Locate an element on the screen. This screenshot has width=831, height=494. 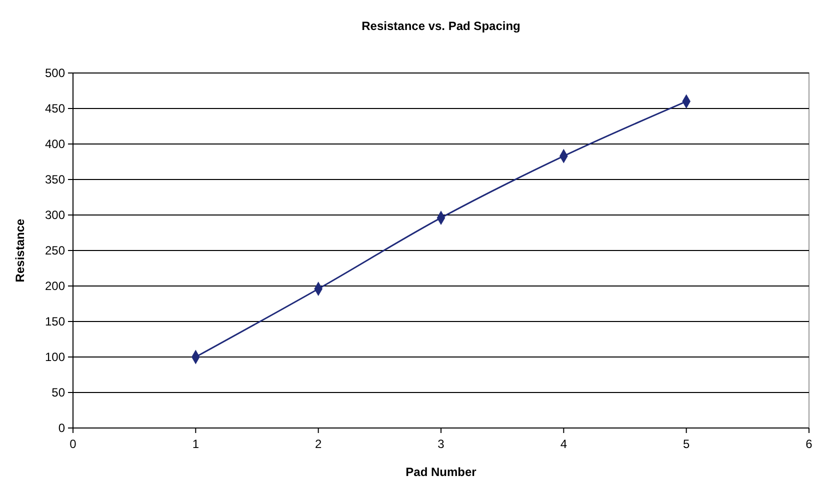
y-axis-title: Resistance is located at coordinates (20, 250).